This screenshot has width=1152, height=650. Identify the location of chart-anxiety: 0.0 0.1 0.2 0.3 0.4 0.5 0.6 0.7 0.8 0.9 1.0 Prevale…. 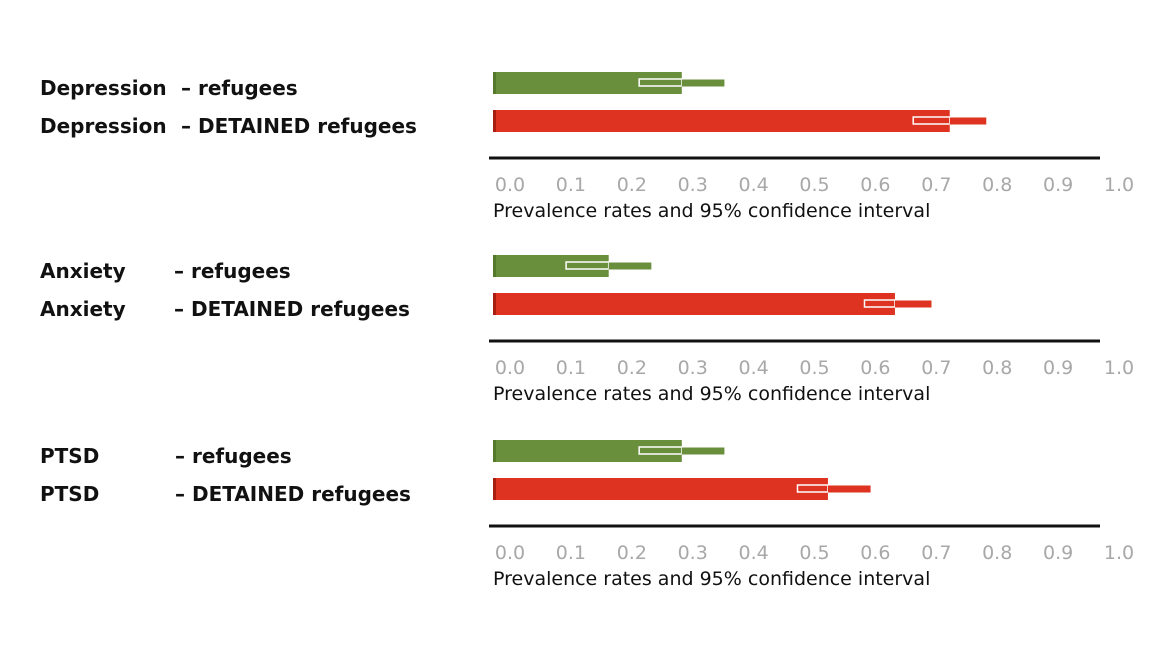
(811, 330).